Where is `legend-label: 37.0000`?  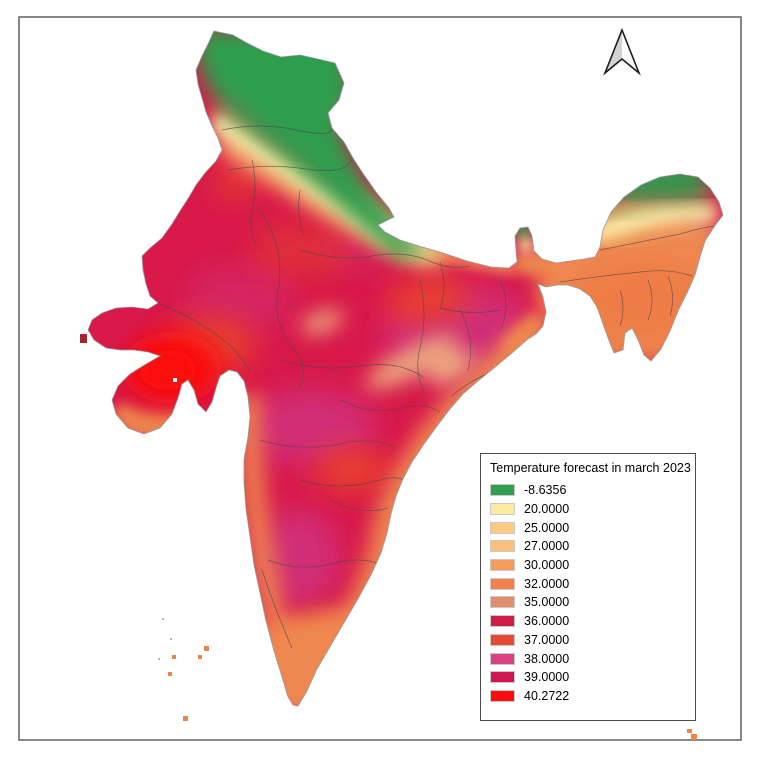 legend-label: 37.0000 is located at coordinates (547, 639).